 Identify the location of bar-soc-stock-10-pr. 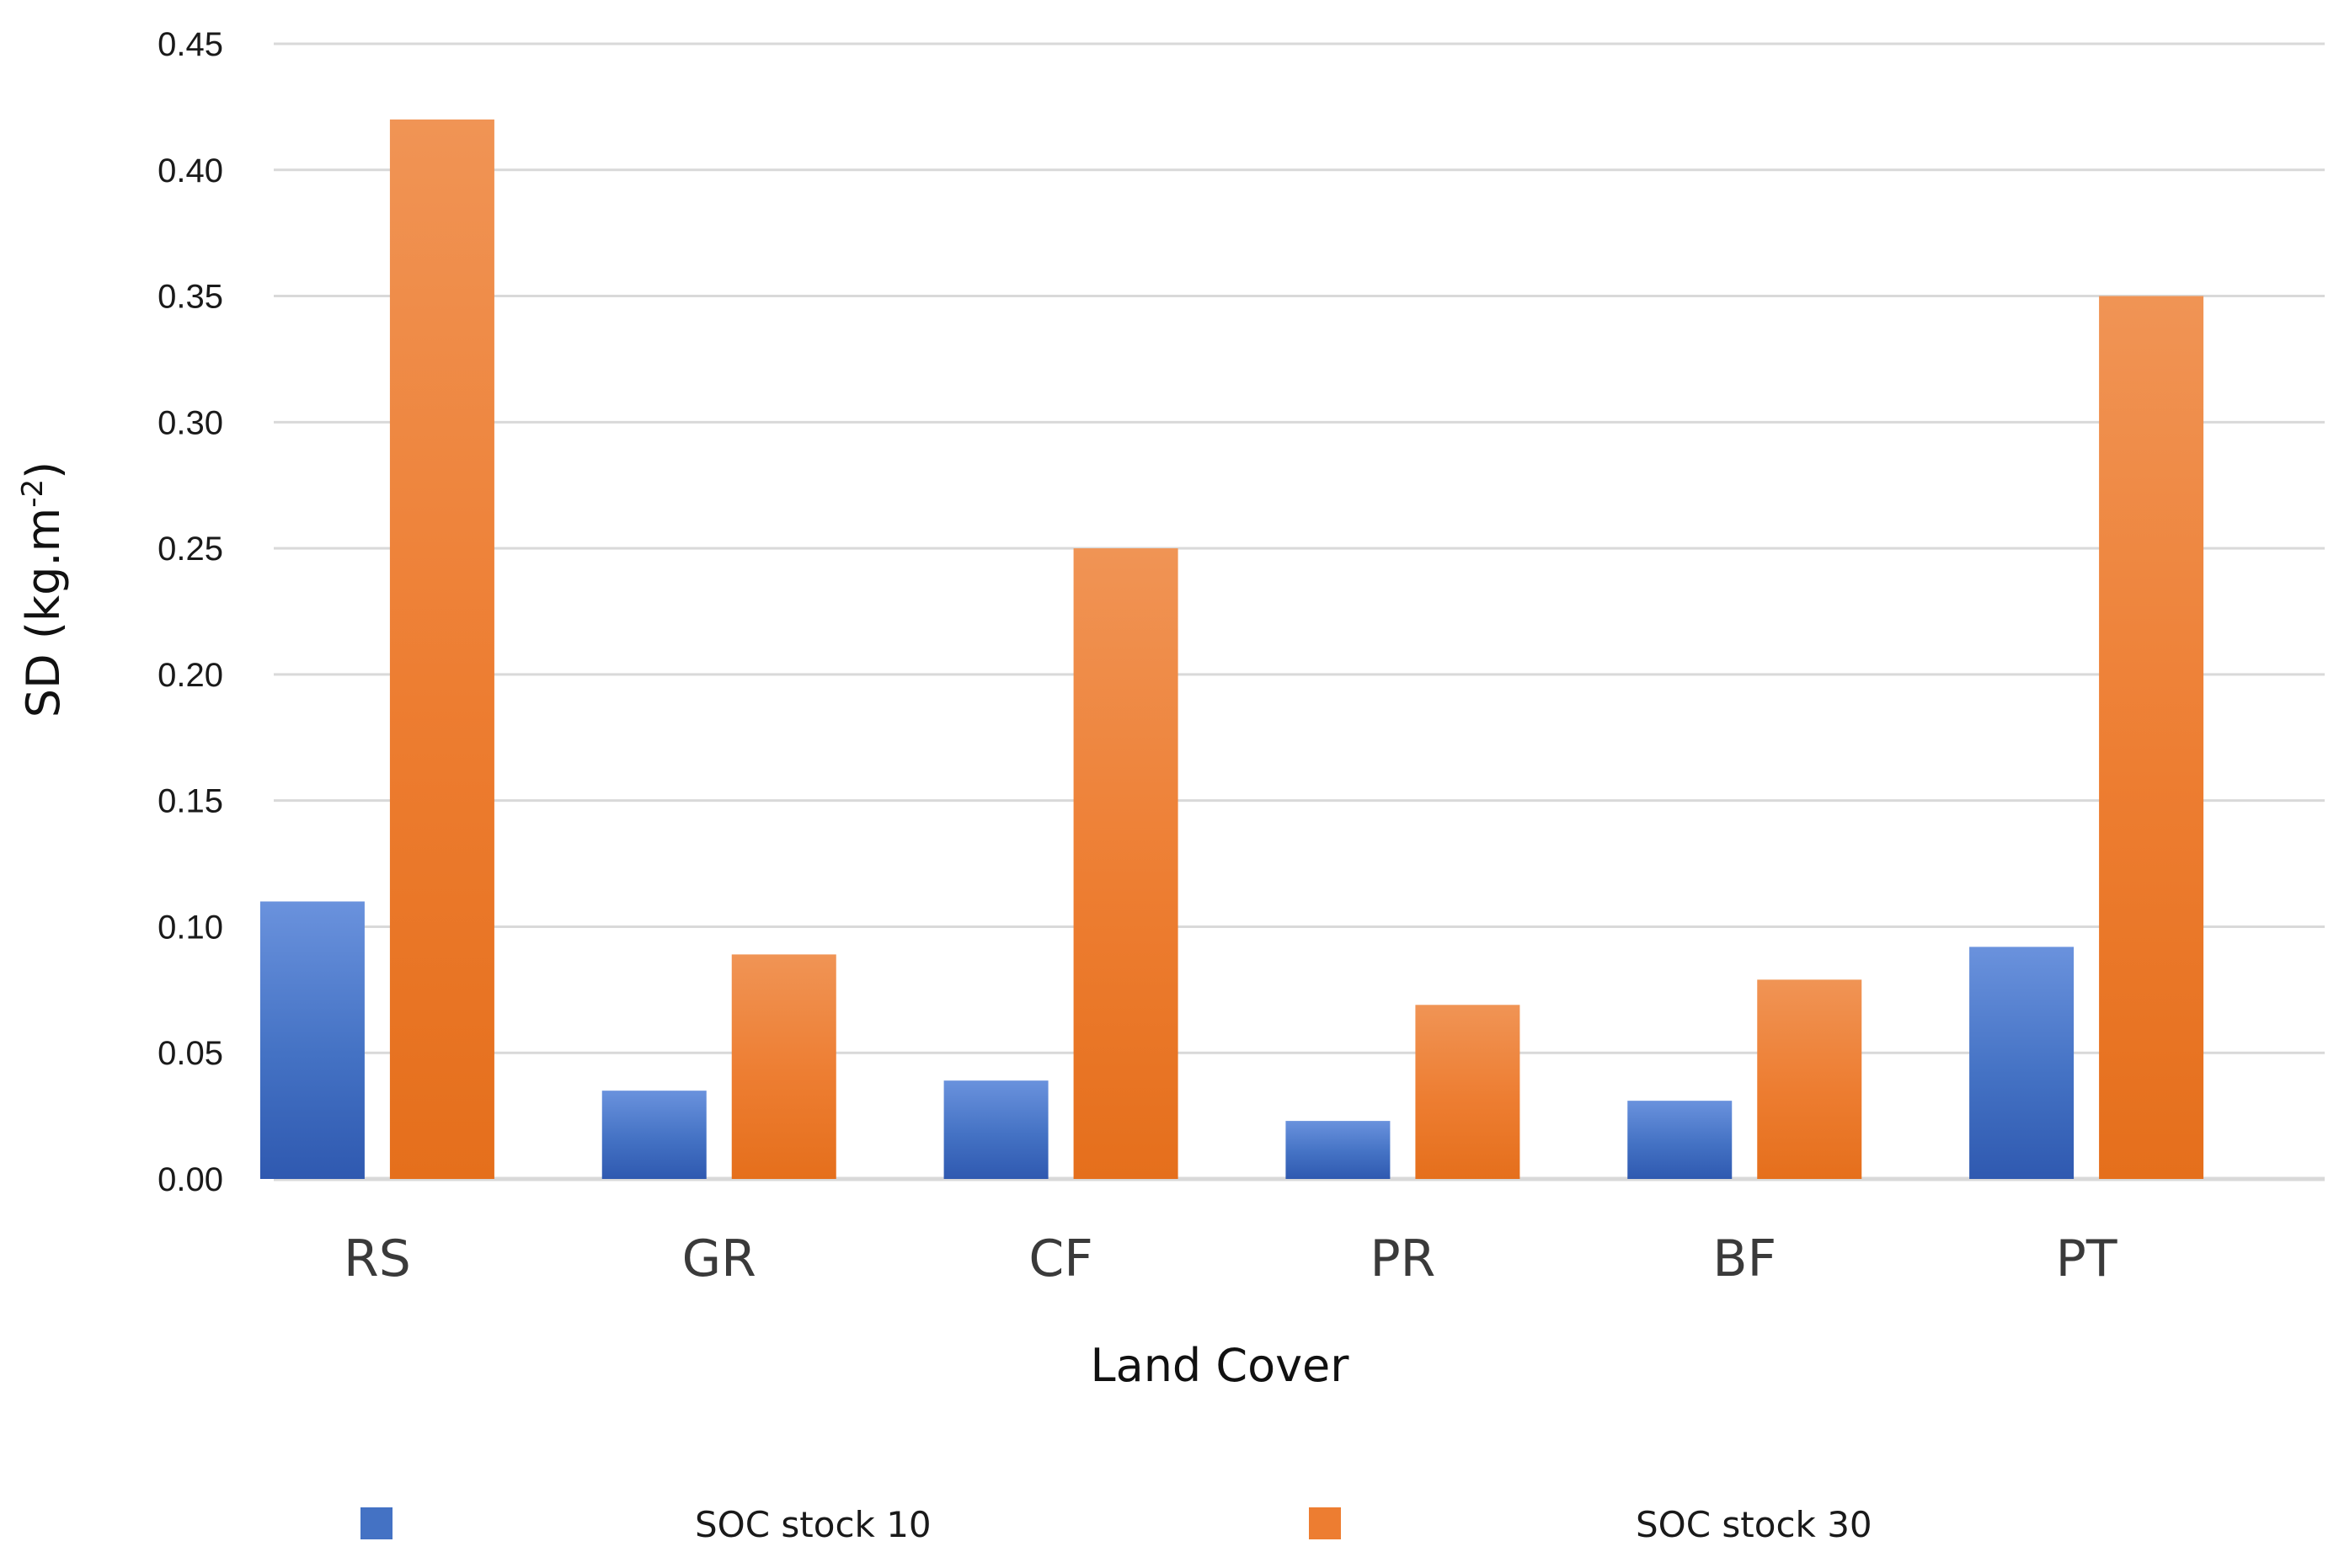
(1338, 1150).